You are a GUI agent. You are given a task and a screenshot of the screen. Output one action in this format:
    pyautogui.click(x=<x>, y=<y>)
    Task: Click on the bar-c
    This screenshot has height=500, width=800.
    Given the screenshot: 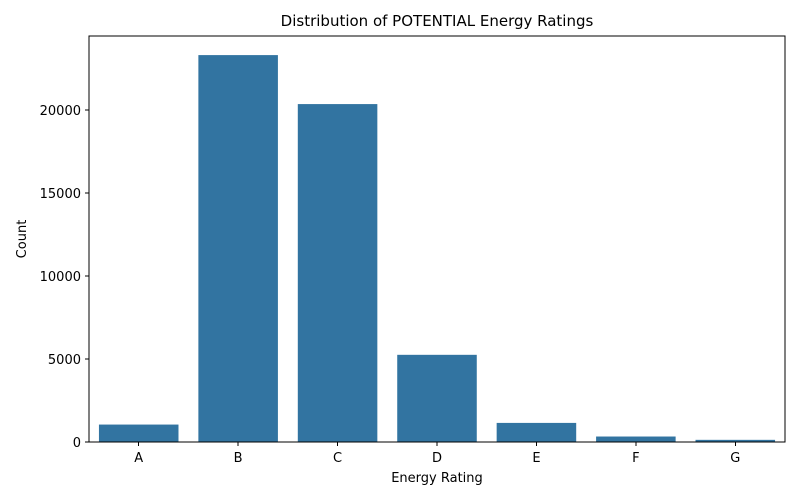 What is the action you would take?
    pyautogui.click(x=337, y=273)
    